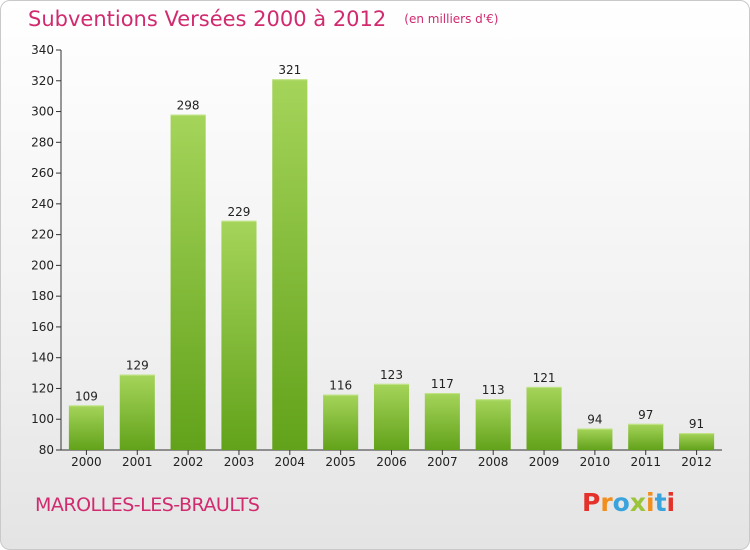 The height and width of the screenshot is (550, 750). I want to click on bar-2006, so click(391, 416).